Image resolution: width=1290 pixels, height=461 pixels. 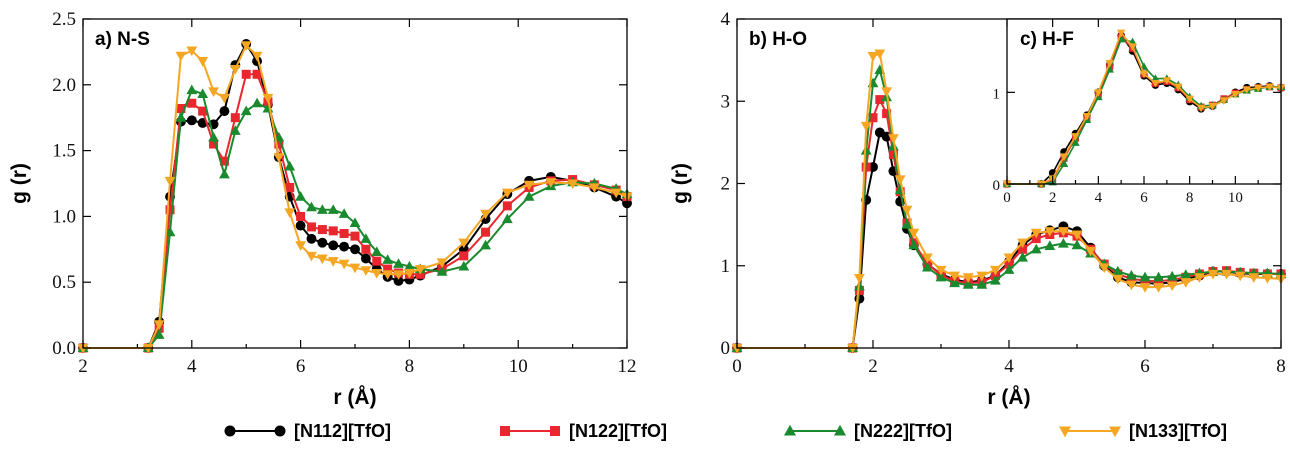 I want to click on panel-a-x-tick-label: 8, so click(x=410, y=366).